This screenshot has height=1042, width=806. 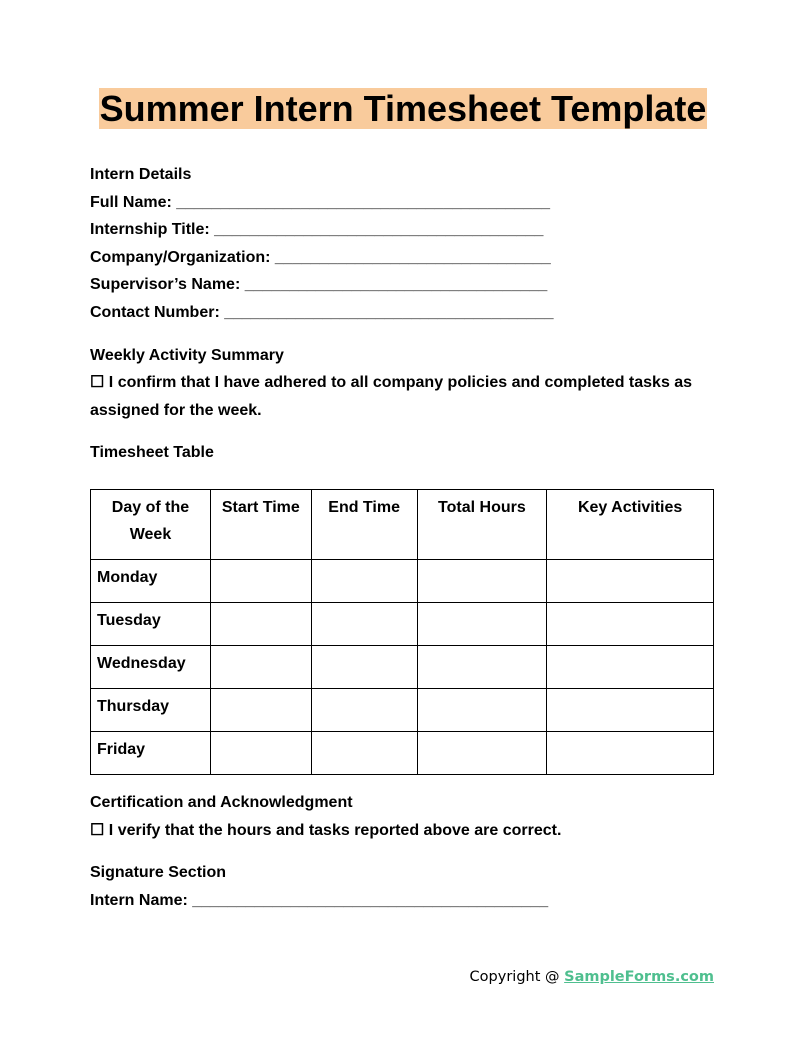 I want to click on signature-heading: Signature Section, so click(x=158, y=873).